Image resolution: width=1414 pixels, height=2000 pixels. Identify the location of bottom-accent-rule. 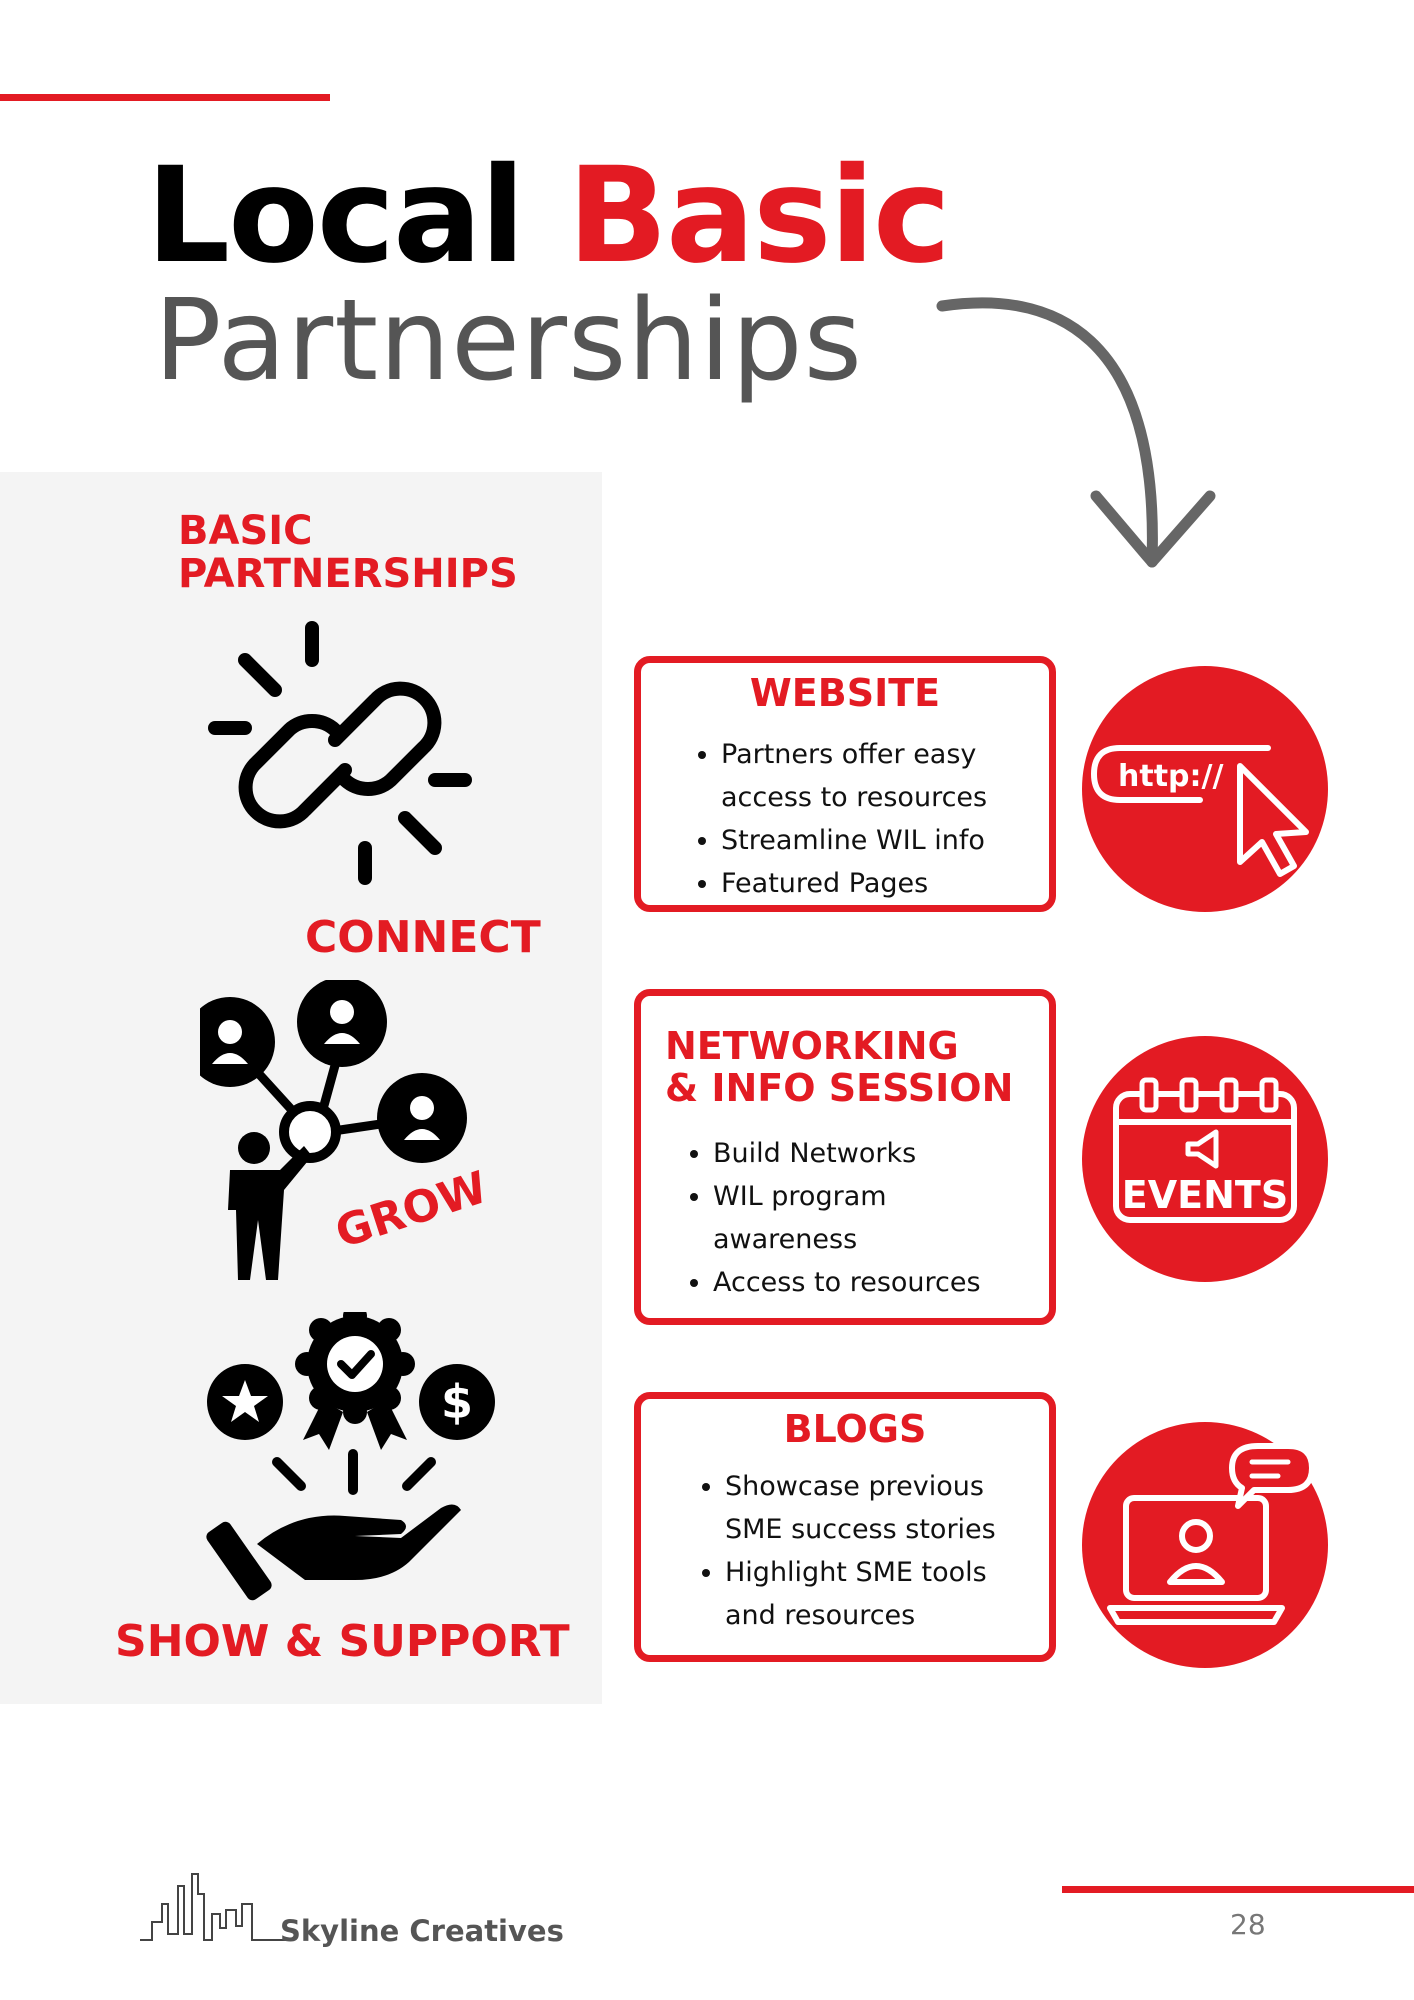
(1238, 1889).